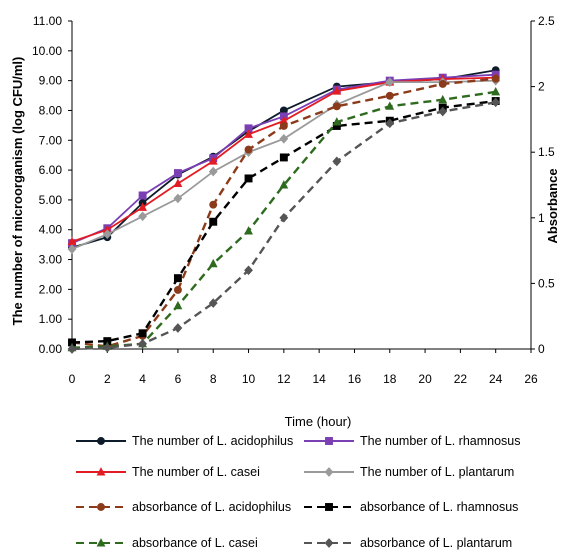 Image resolution: width=567 pixels, height=554 pixels. Describe the element at coordinates (107, 379) in the screenshot. I see `x-tick-label: 2` at that location.